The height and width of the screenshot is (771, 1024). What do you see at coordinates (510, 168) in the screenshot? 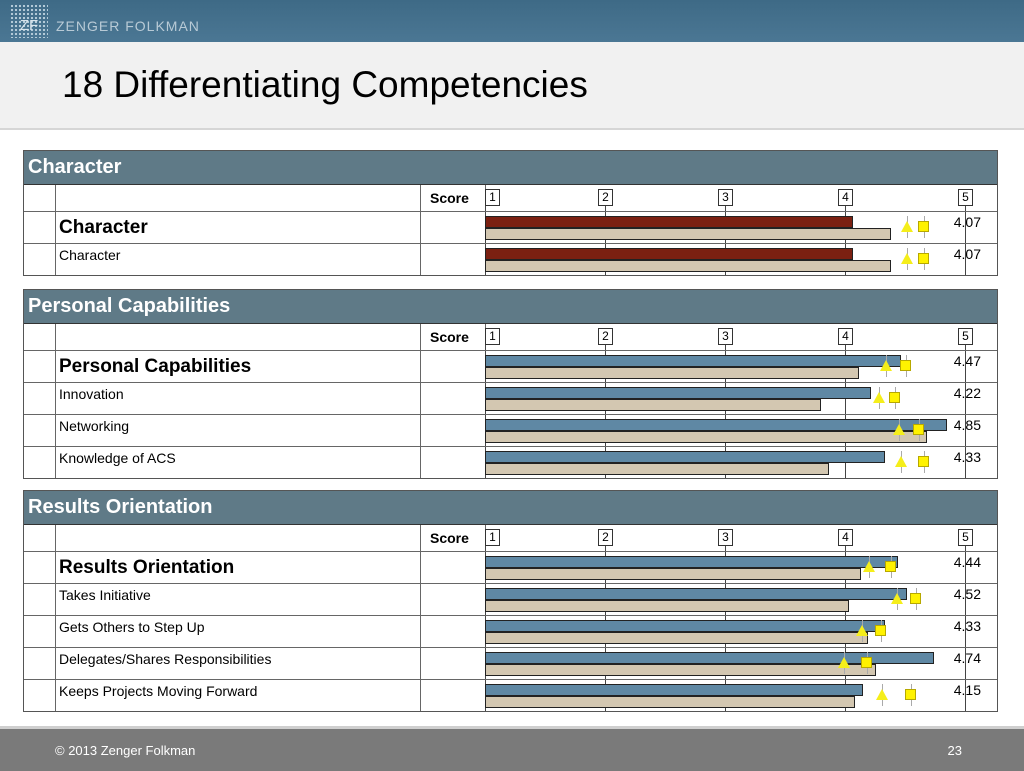
I see `section-header: Character` at bounding box center [510, 168].